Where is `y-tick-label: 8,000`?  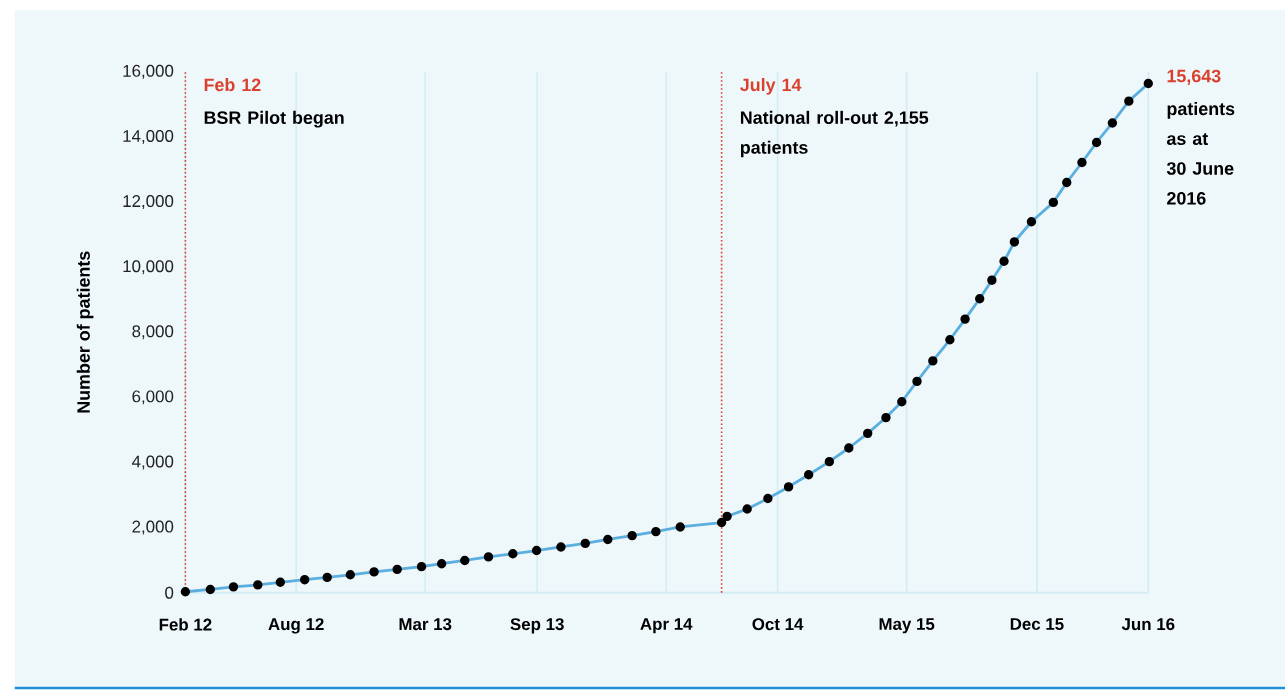 y-tick-label: 8,000 is located at coordinates (153, 332).